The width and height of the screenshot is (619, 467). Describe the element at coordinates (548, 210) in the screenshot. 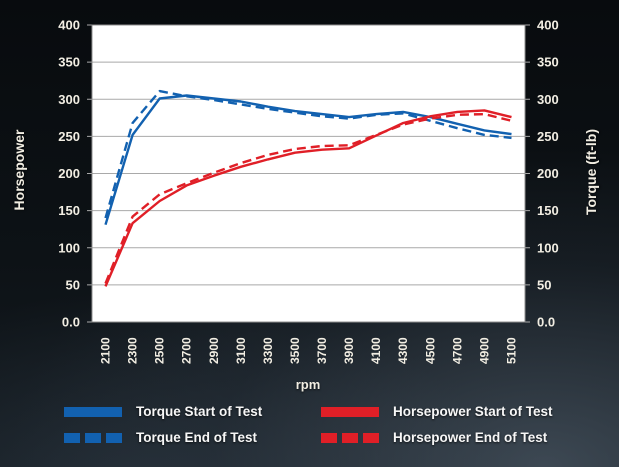

I see `y-tick-label-right: 150` at that location.